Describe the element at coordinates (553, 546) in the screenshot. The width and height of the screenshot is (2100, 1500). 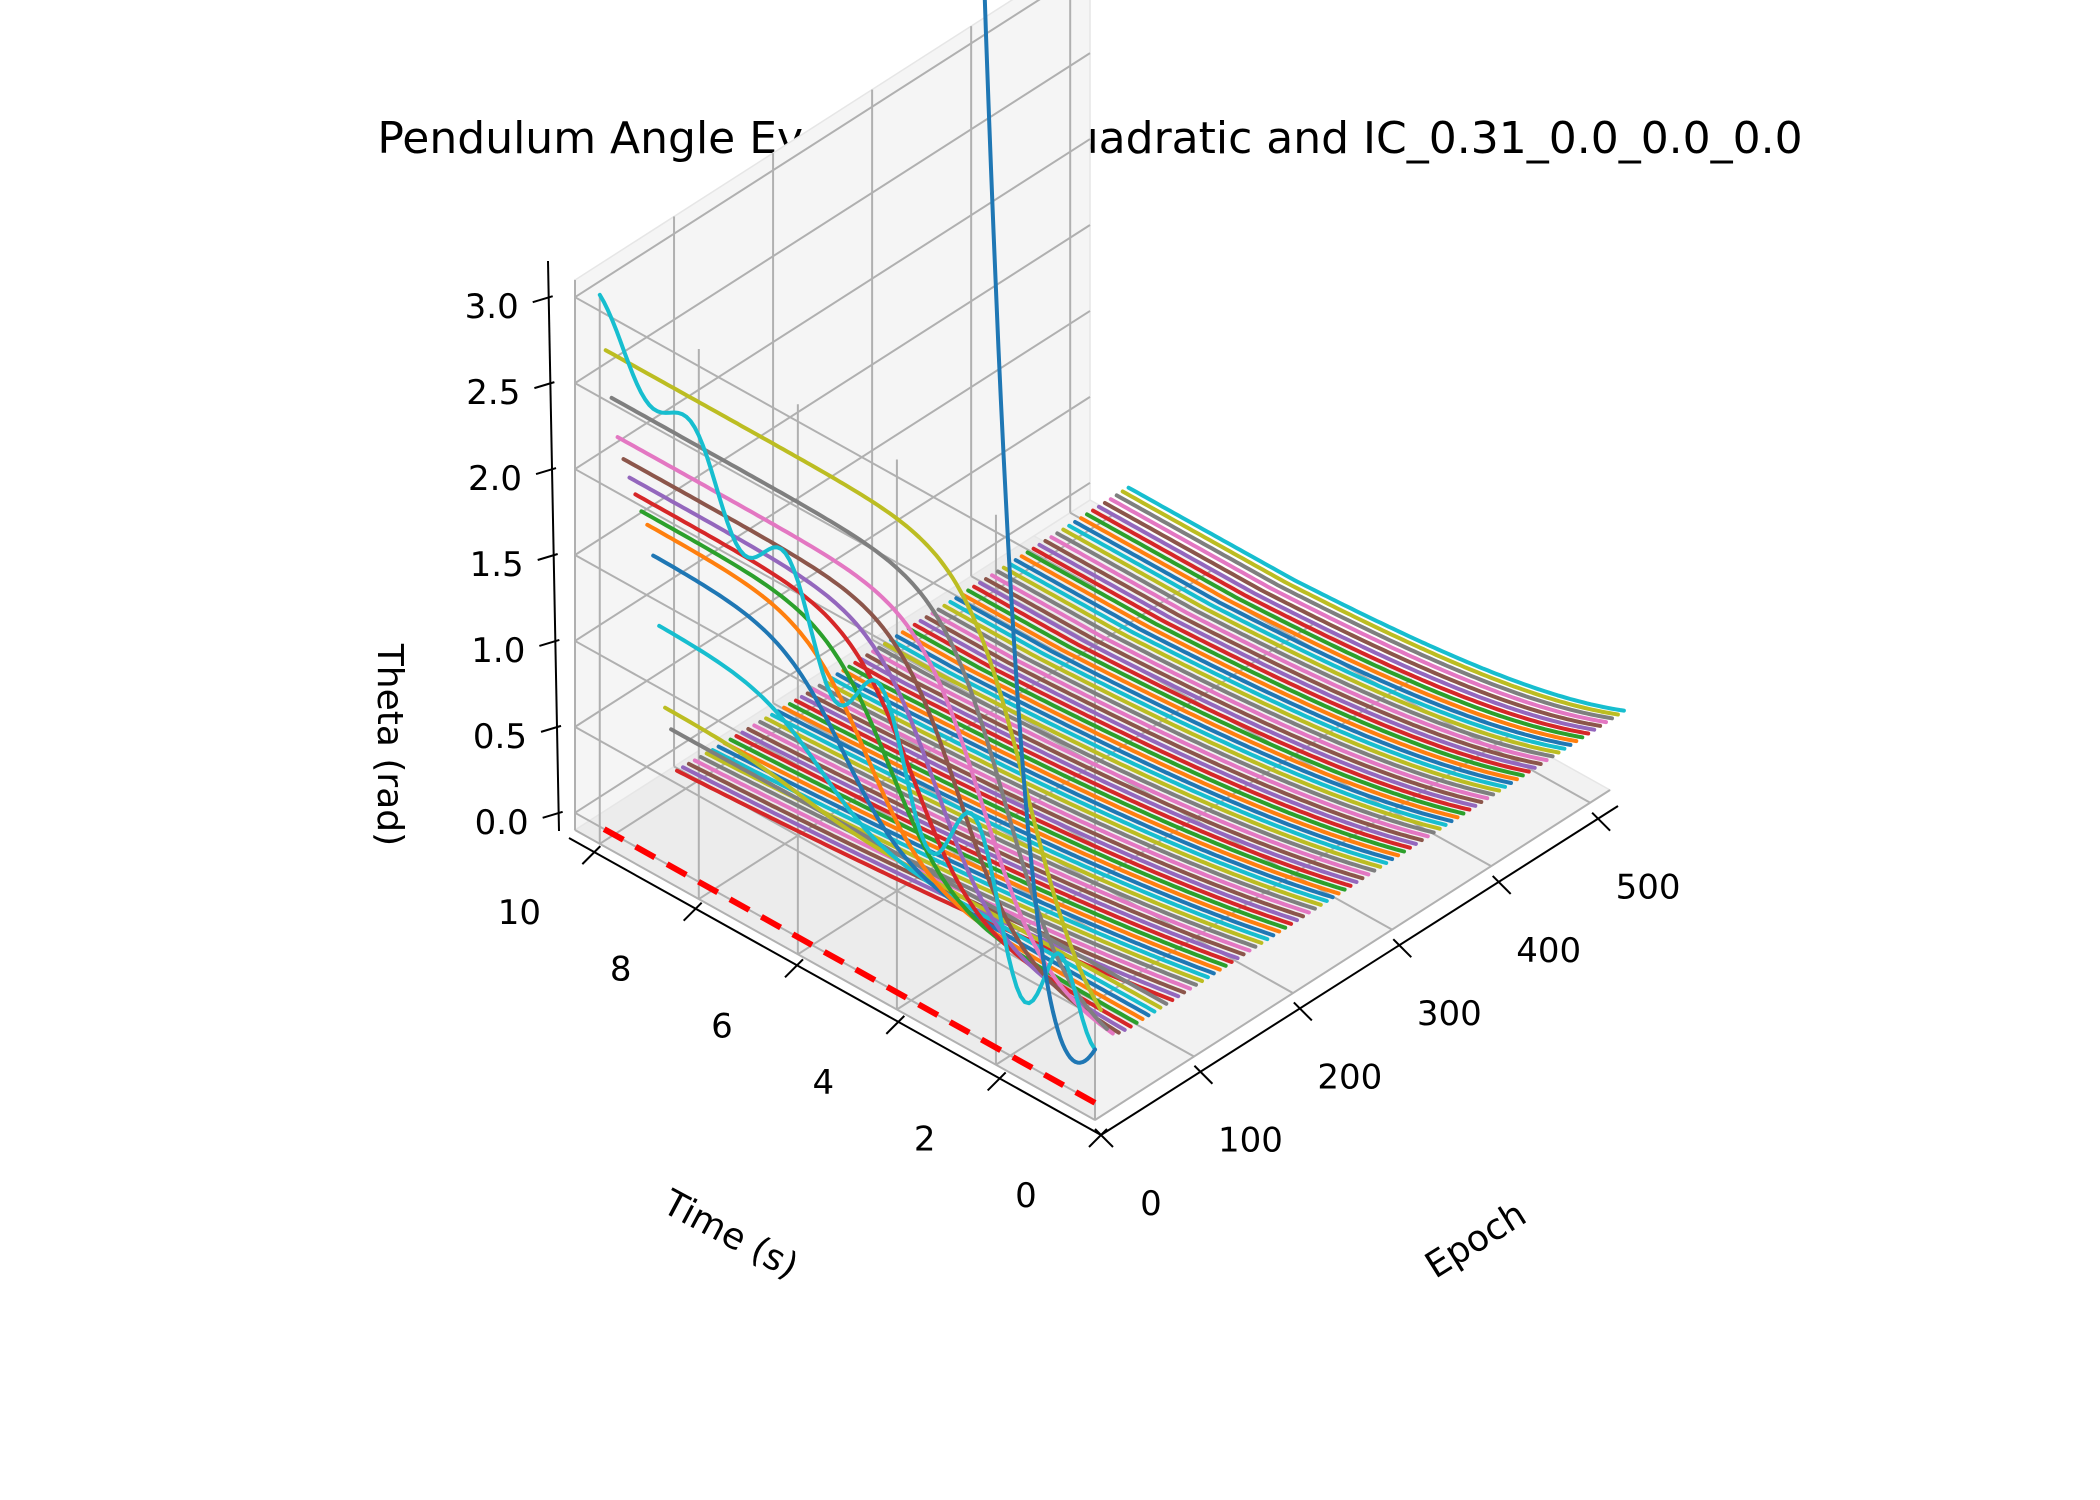
I see `z-axis-line` at that location.